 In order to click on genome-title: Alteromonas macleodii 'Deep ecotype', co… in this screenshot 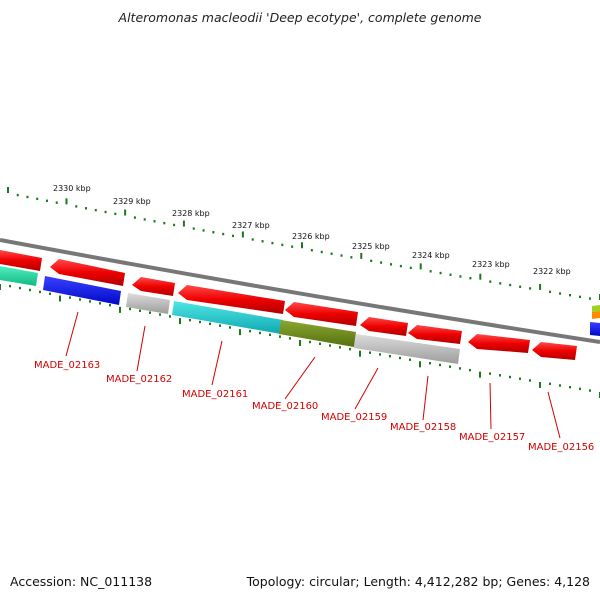, I will do `click(300, 17)`.